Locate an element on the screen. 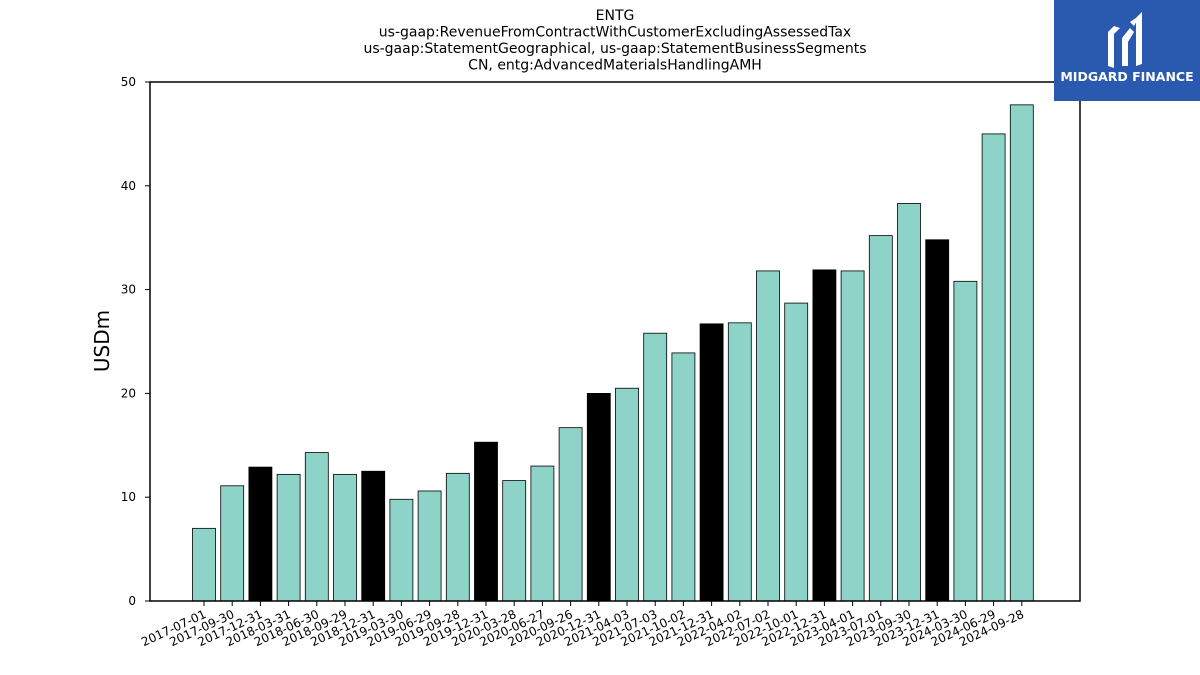 This screenshot has width=1200, height=675. y-tick-label: 30 is located at coordinates (128, 290).